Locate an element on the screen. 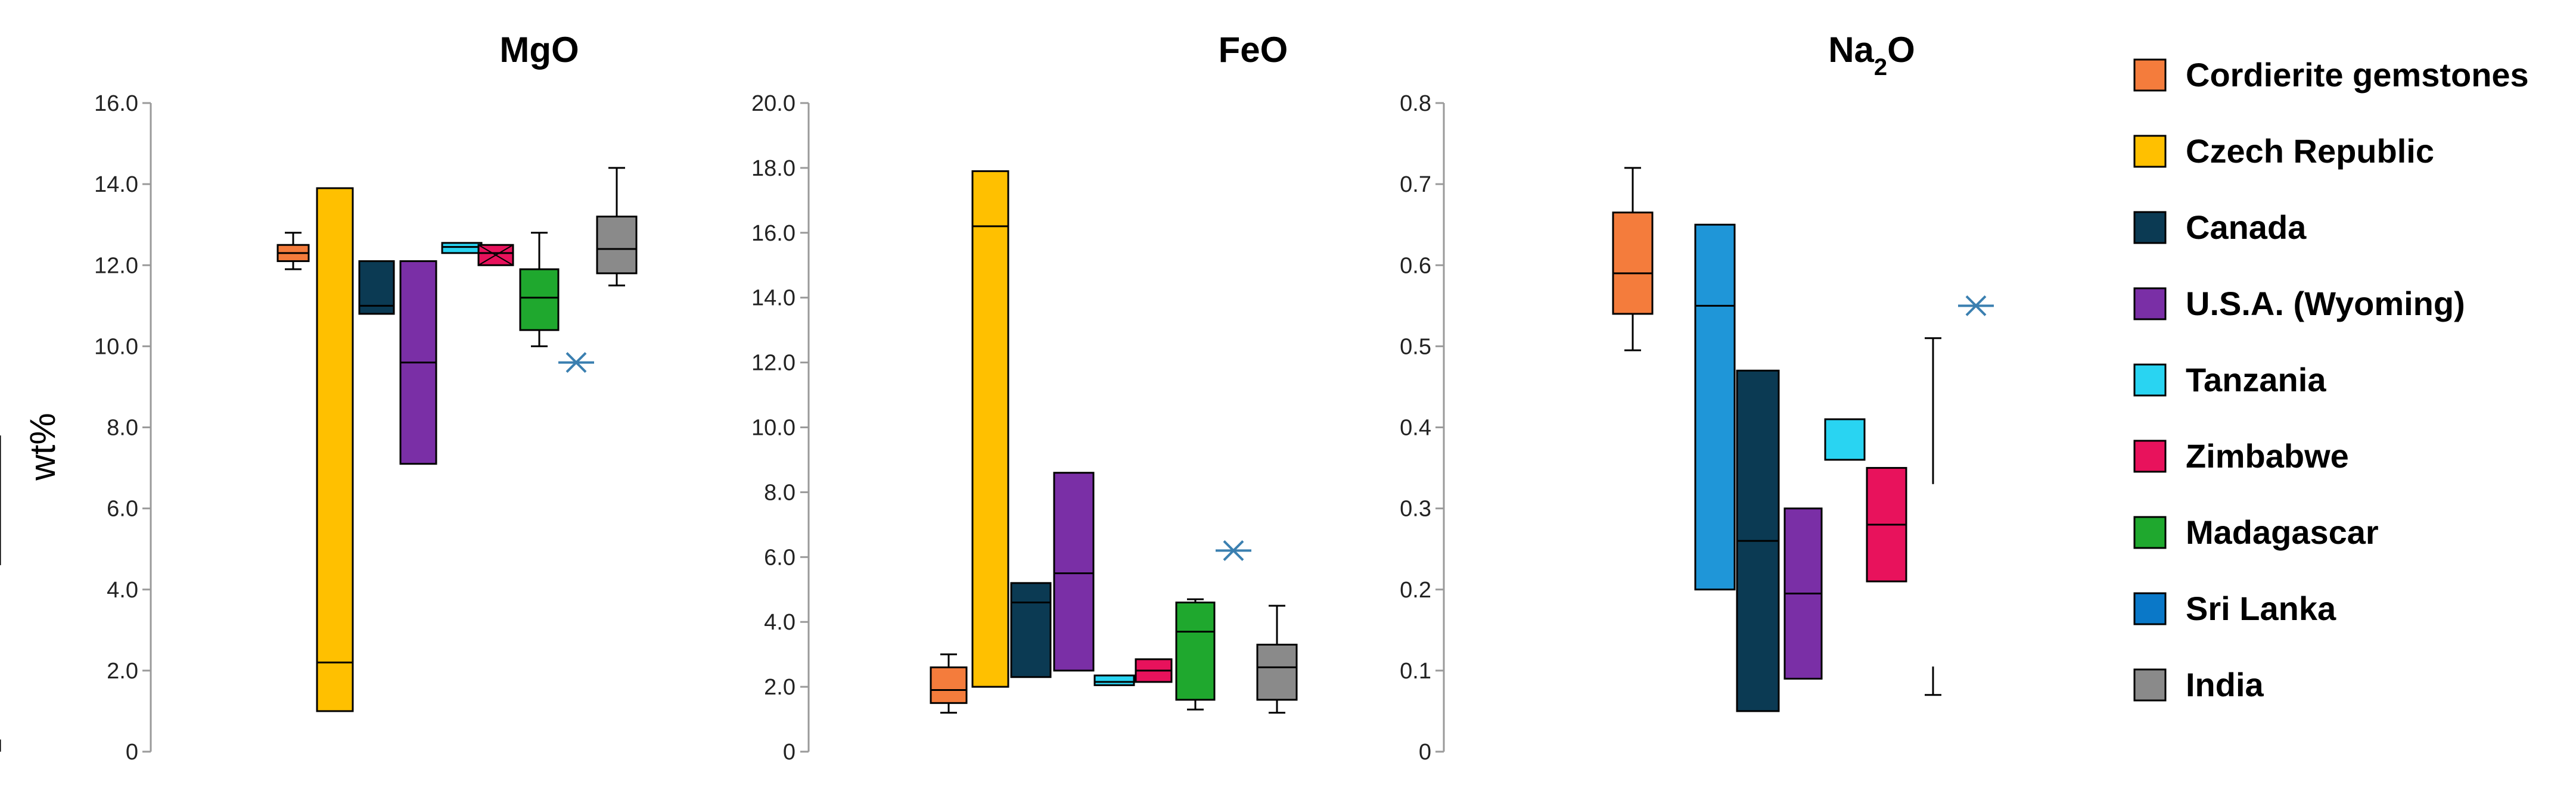 This screenshot has width=2576, height=788. legend-item-sri-lanka: Sri Lanka is located at coordinates (2234, 608).